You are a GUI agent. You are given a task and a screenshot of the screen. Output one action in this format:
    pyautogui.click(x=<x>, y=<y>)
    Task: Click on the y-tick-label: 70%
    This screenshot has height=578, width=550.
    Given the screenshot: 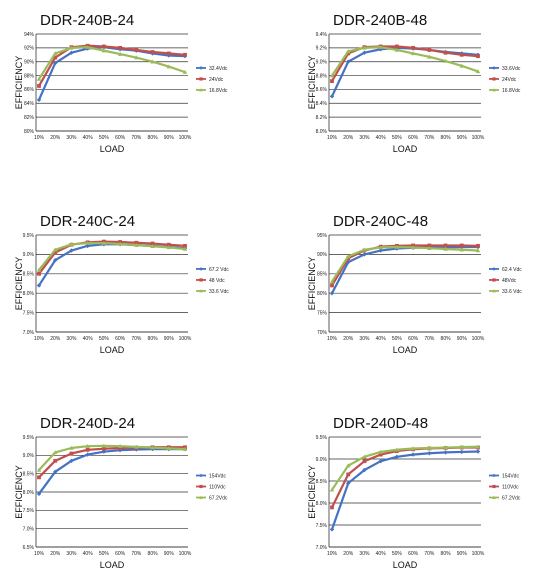 What is the action you would take?
    pyautogui.click(x=322, y=333)
    